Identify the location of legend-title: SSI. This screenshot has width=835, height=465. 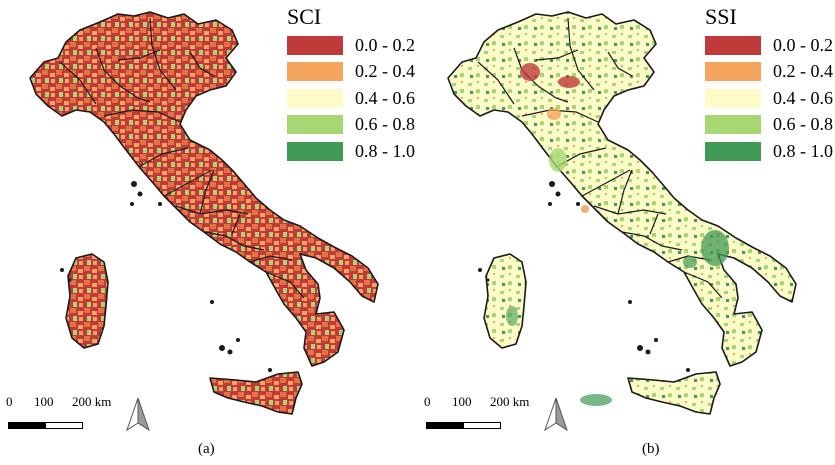
(721, 16).